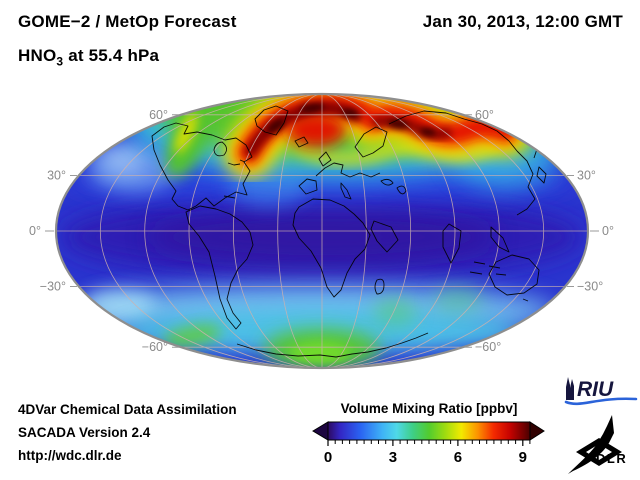  I want to click on species-label: HNO, so click(37, 55).